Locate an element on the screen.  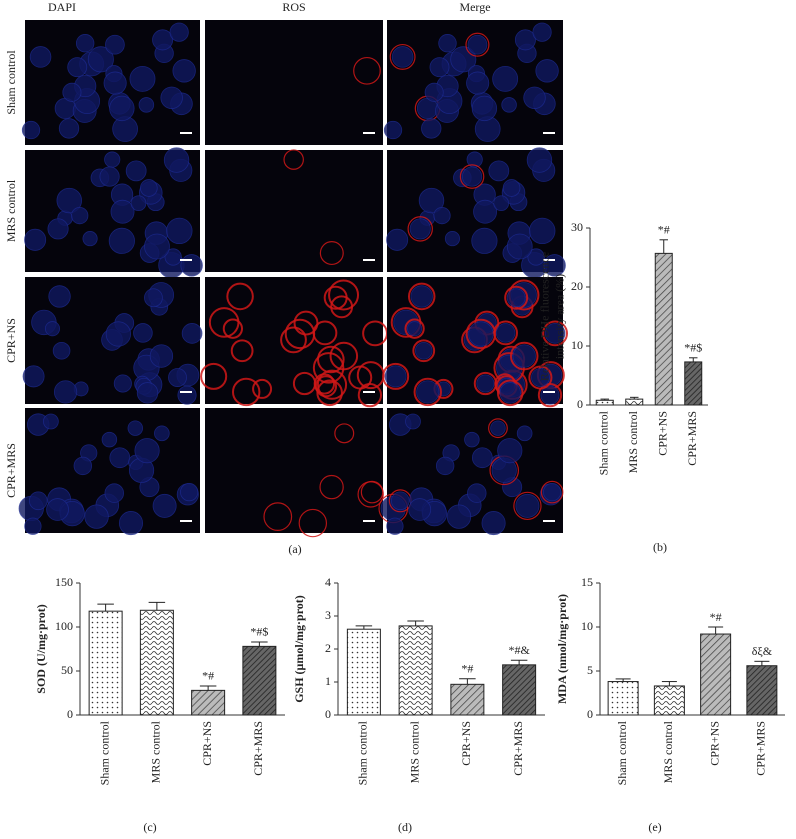
y-axis-label: MDA (nmol/mg·prot) is located at coordinates (562, 649).